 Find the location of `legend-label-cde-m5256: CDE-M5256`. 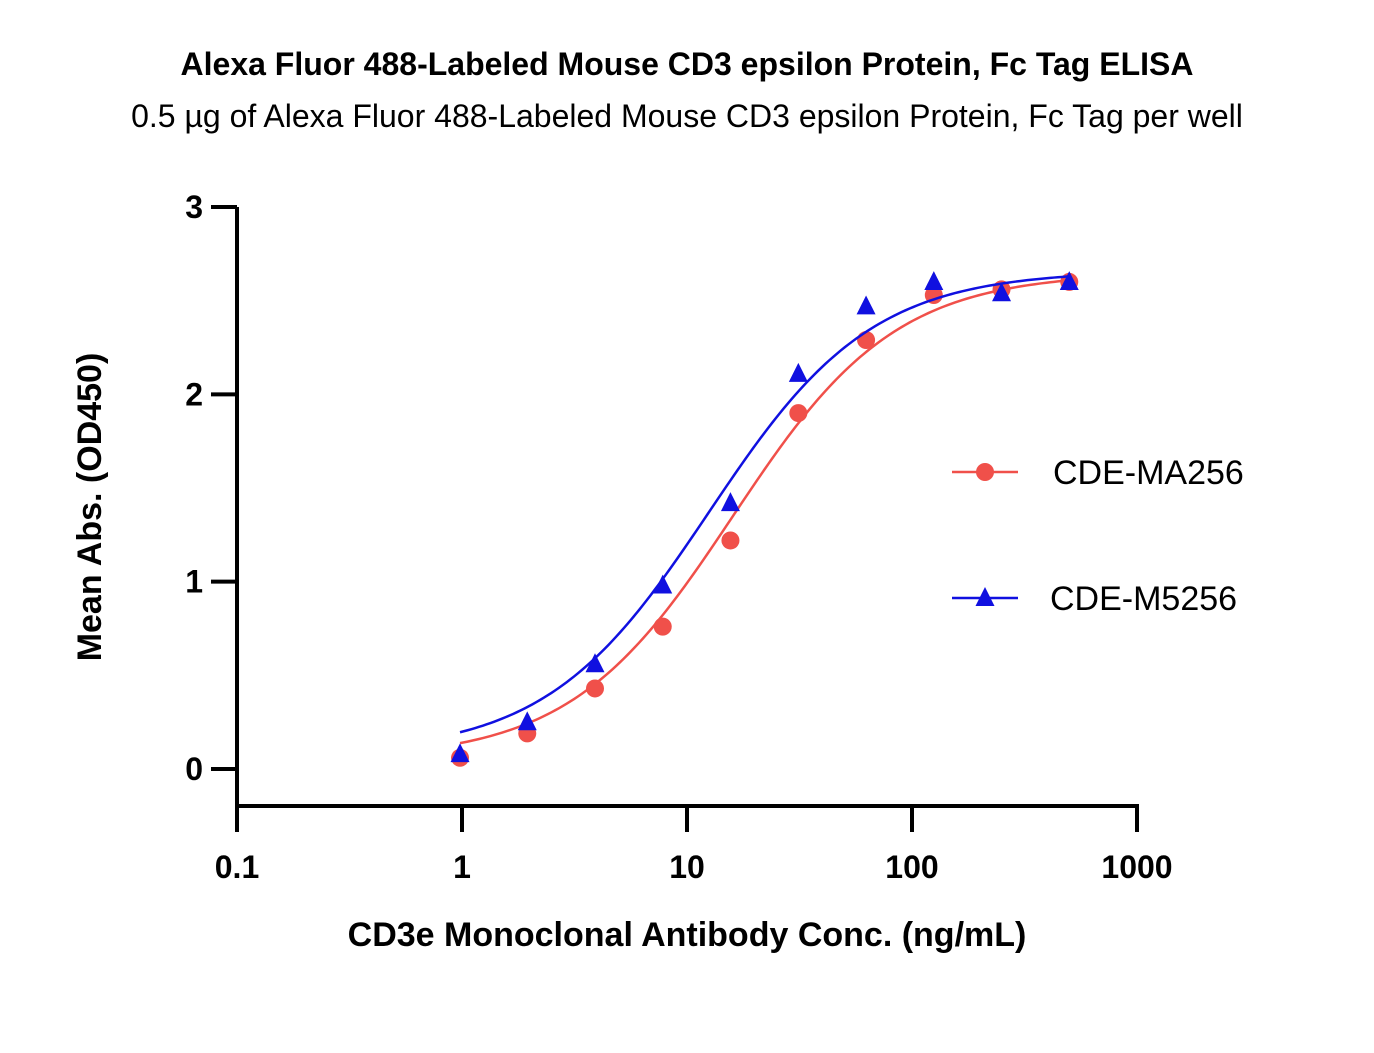

legend-label-cde-m5256: CDE-M5256 is located at coordinates (1143, 599).